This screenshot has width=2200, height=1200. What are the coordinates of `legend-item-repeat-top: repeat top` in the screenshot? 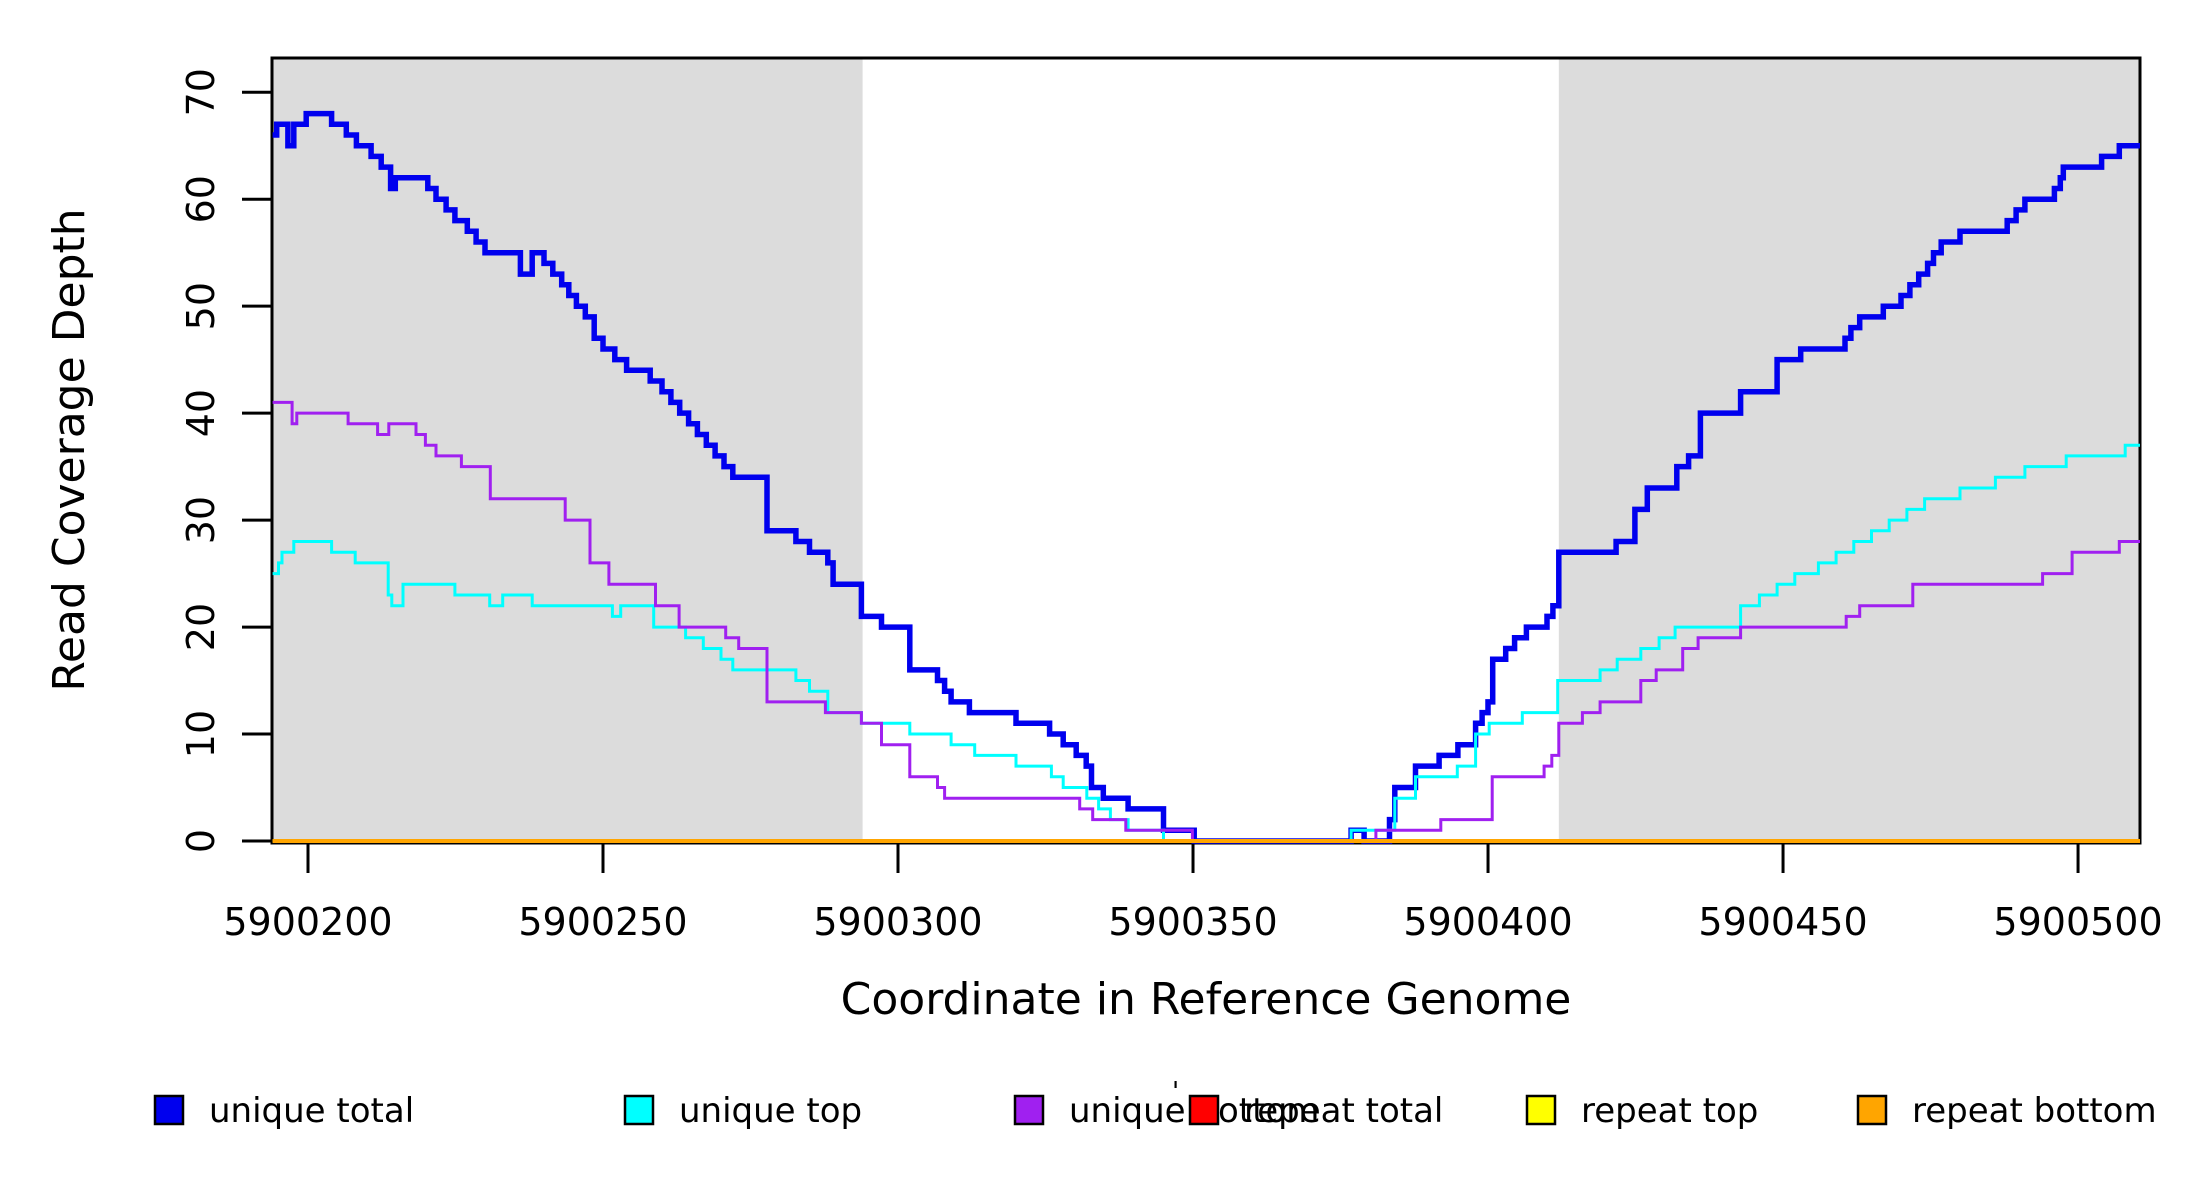 It's located at (1641, 1111).